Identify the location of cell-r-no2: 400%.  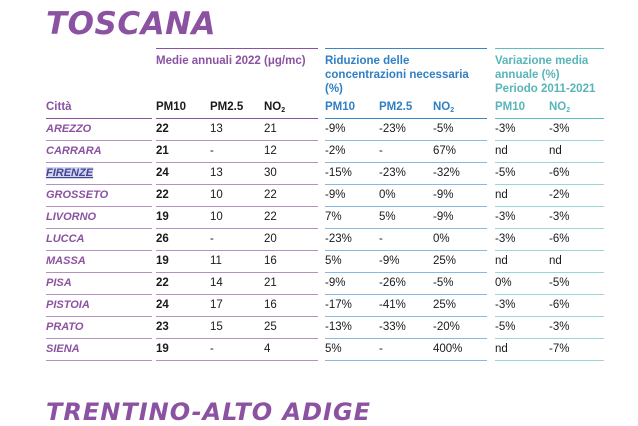
(448, 349).